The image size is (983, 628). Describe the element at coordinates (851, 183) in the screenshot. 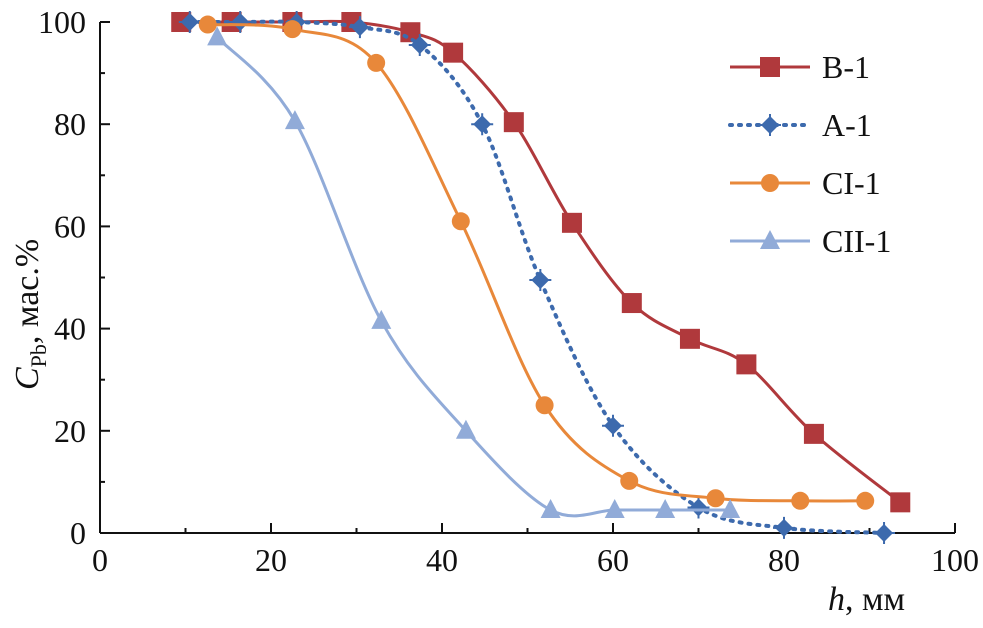

I see `legend-label: CI-1` at that location.